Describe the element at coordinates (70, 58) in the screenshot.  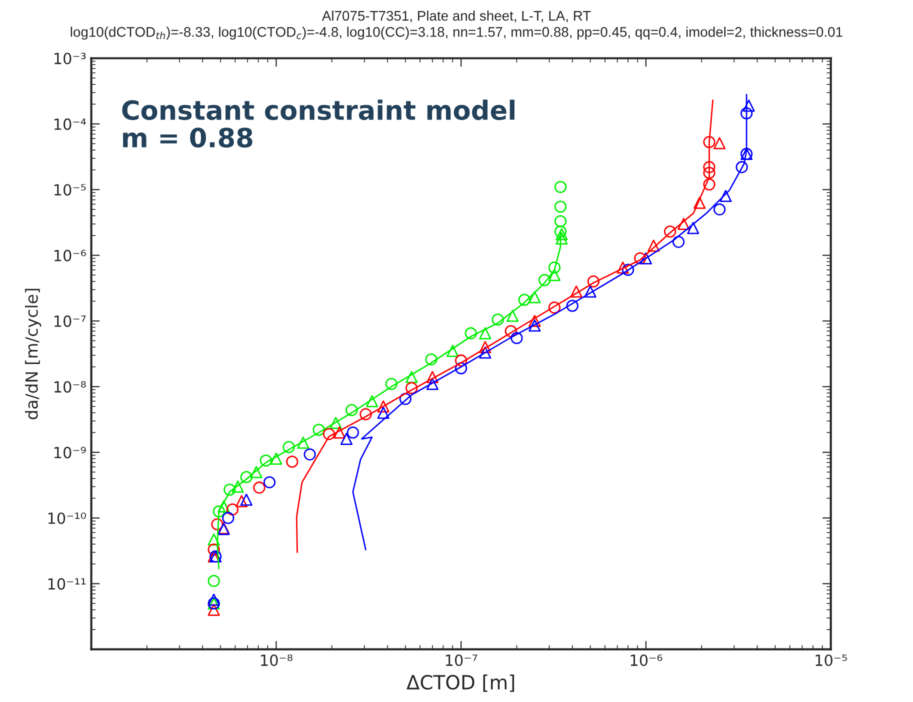
I see `y-tick-label: 10⁻³` at that location.